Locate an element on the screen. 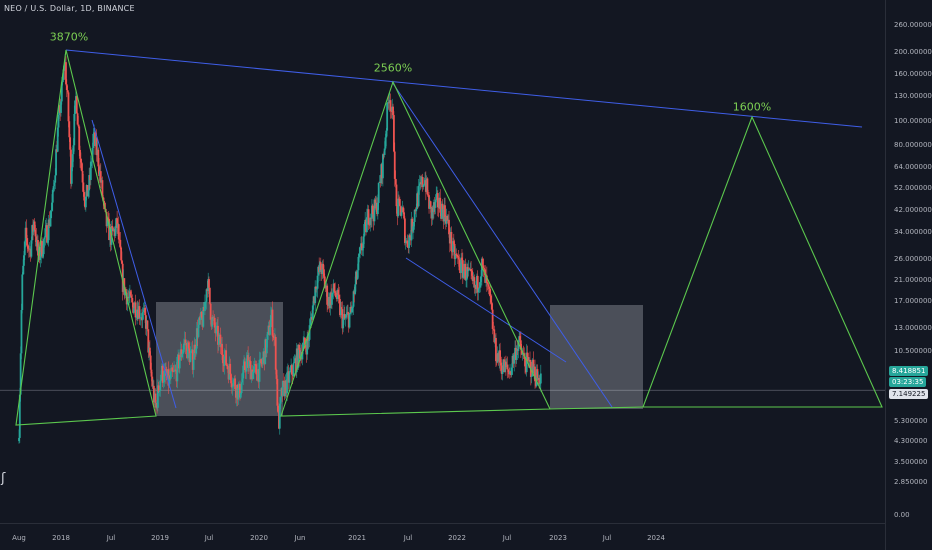  countdown-badge: 03:23:35 is located at coordinates (908, 382).